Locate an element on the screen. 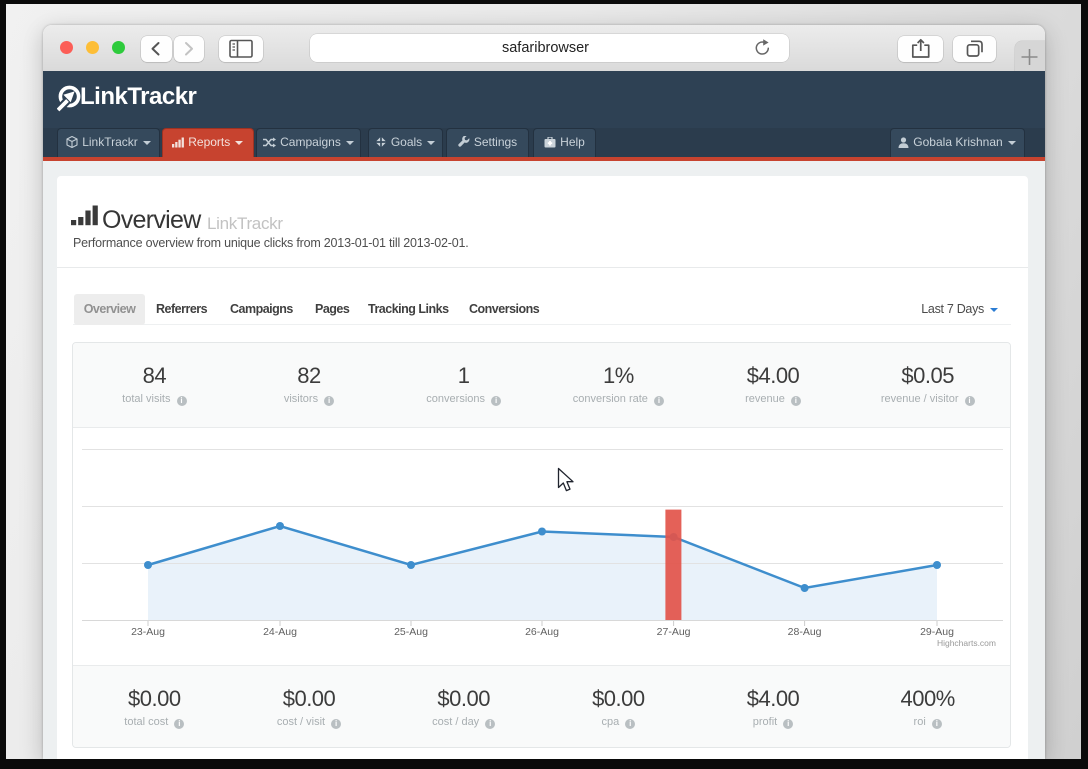 This screenshot has height=769, width=1088. svg-text: 25-Aug is located at coordinates (411, 632).